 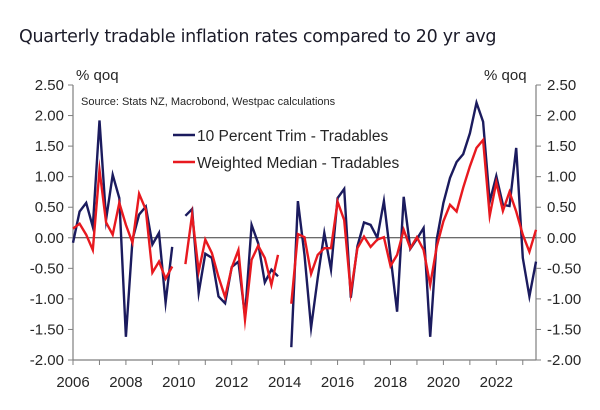 I want to click on y-tick-label-right: -0.50, so click(x=564, y=268).